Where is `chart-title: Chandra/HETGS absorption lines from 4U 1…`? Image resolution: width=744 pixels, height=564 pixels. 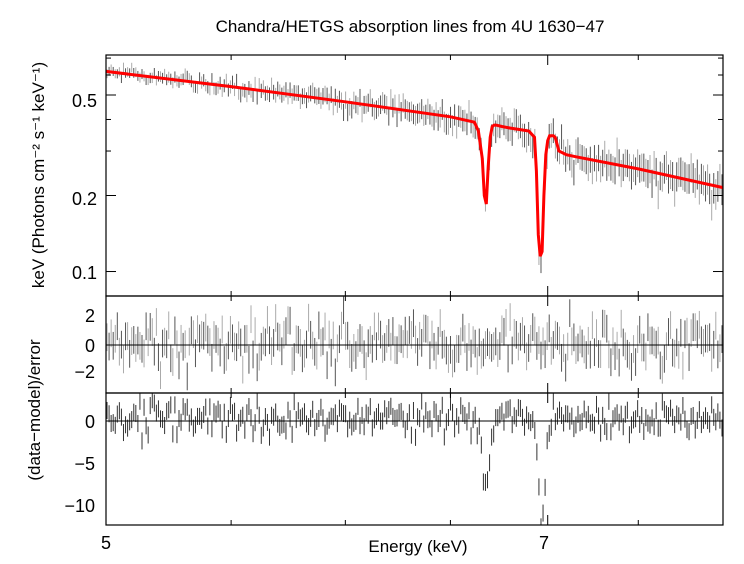 chart-title: Chandra/HETGS absorption lines from 4U 1… is located at coordinates (410, 26).